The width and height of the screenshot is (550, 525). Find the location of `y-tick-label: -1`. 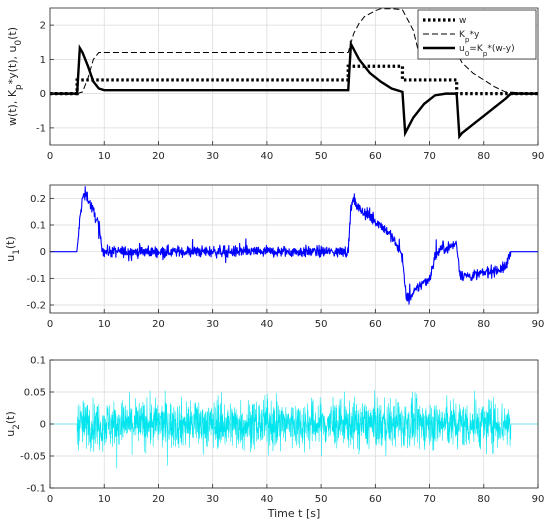

y-tick-label: -1 is located at coordinates (41, 128).